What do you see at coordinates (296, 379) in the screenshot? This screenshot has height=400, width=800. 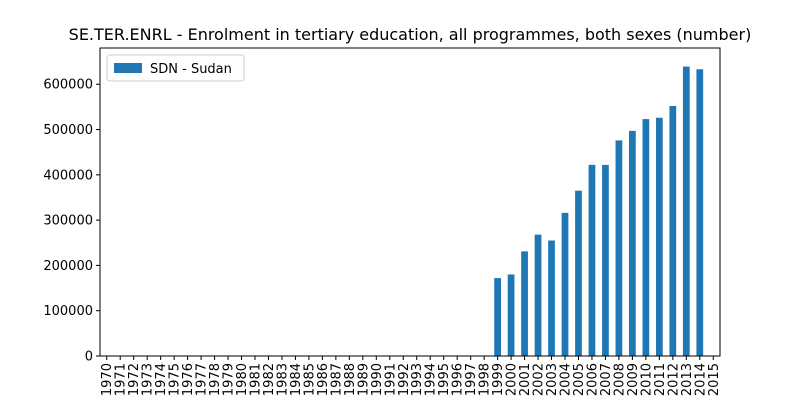 I see `x-tick-label: 1984` at bounding box center [296, 379].